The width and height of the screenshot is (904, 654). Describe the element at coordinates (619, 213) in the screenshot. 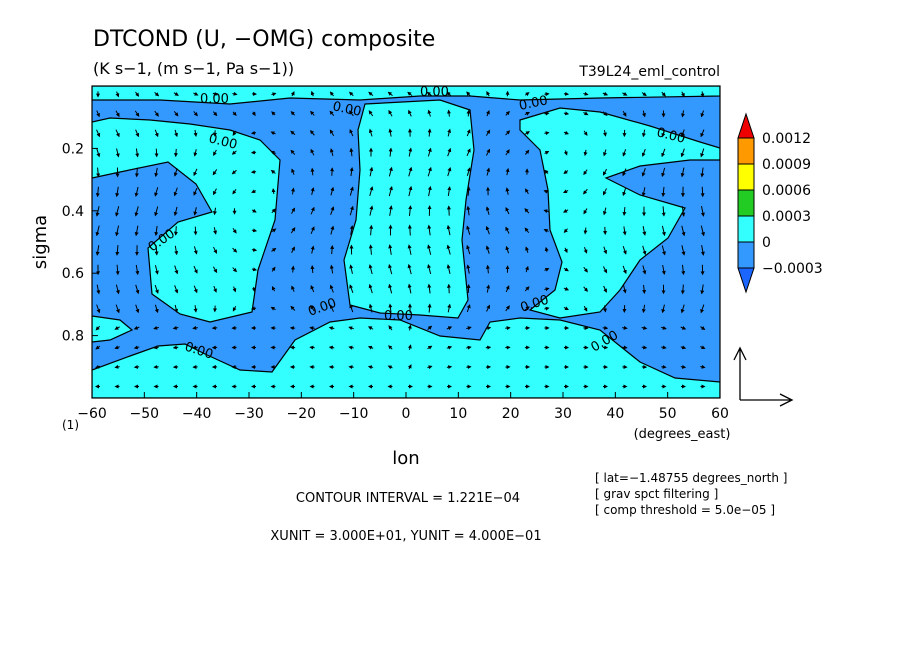

I see `positive-region-right` at that location.